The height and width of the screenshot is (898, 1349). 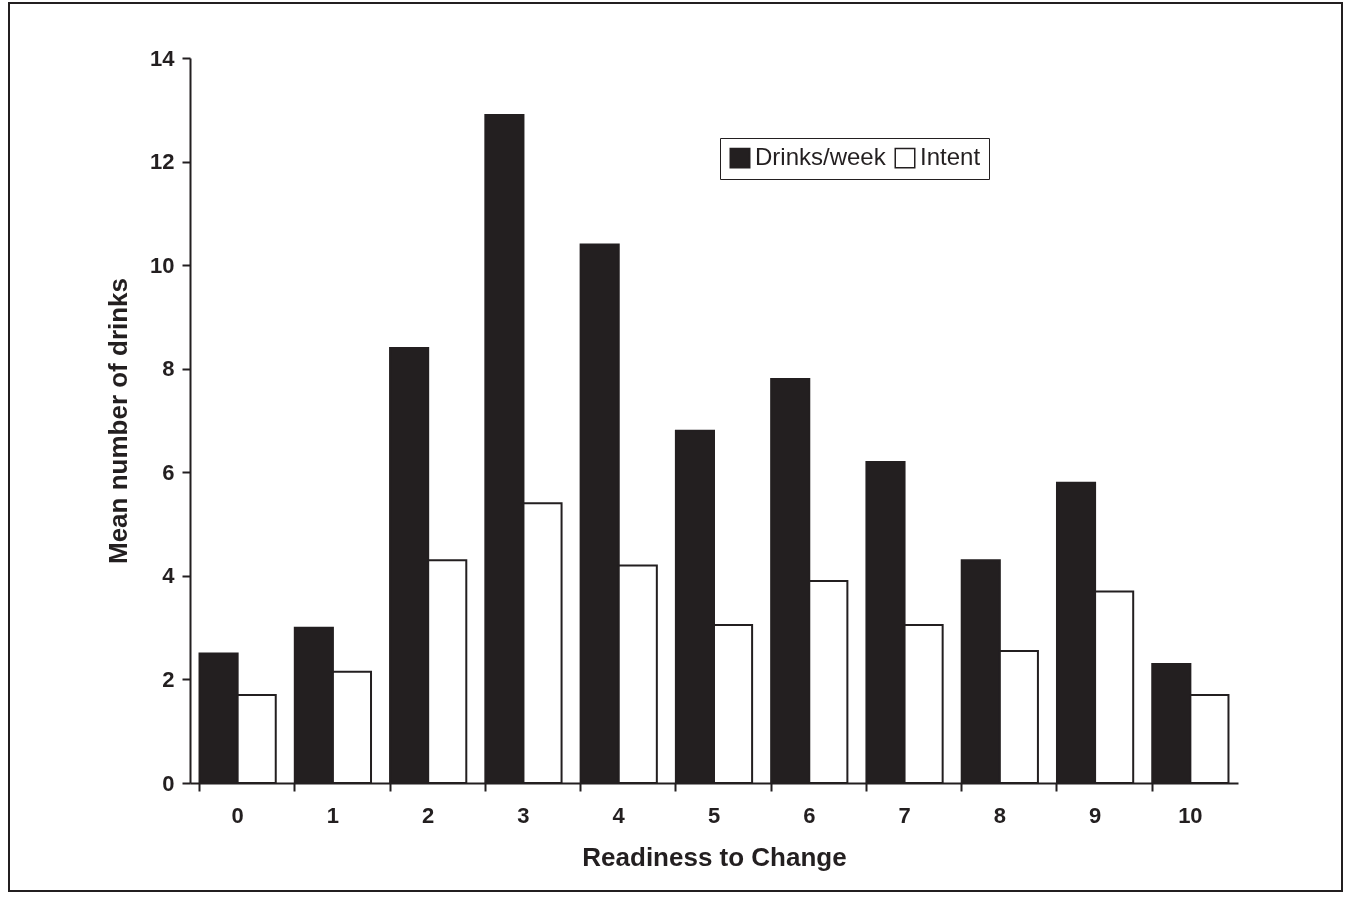 I want to click on y-tick-label: 14, so click(x=163, y=58).